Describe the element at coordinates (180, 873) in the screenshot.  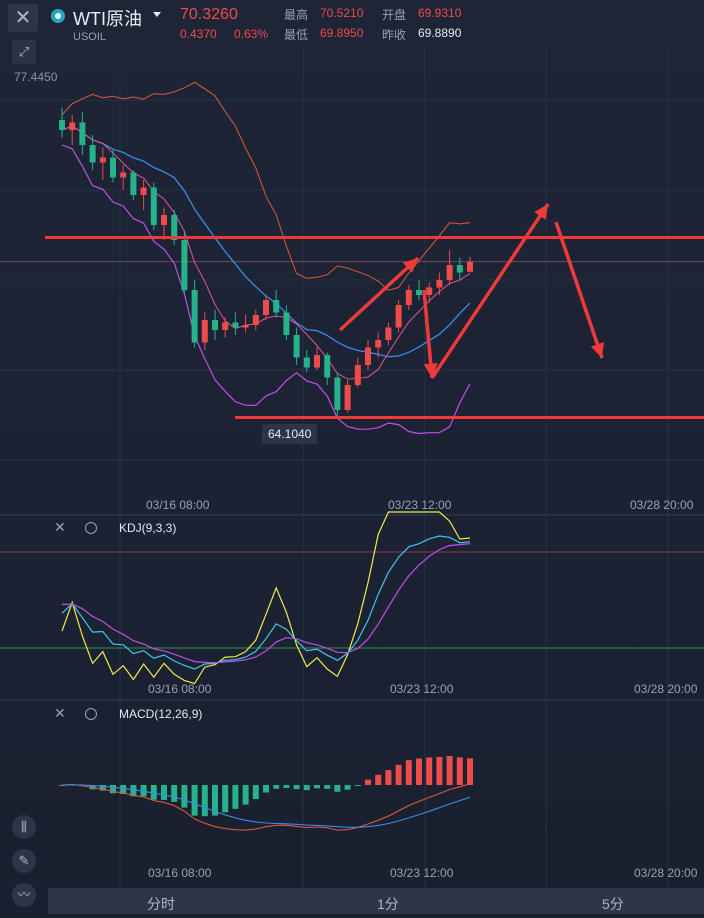
I see `macd-x-tick-1: 03/16 08:00` at that location.